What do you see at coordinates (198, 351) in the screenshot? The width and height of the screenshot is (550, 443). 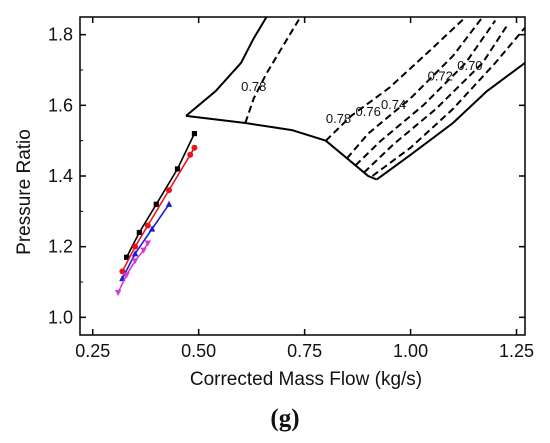 I see `x-tick-label: 0.50` at bounding box center [198, 351].